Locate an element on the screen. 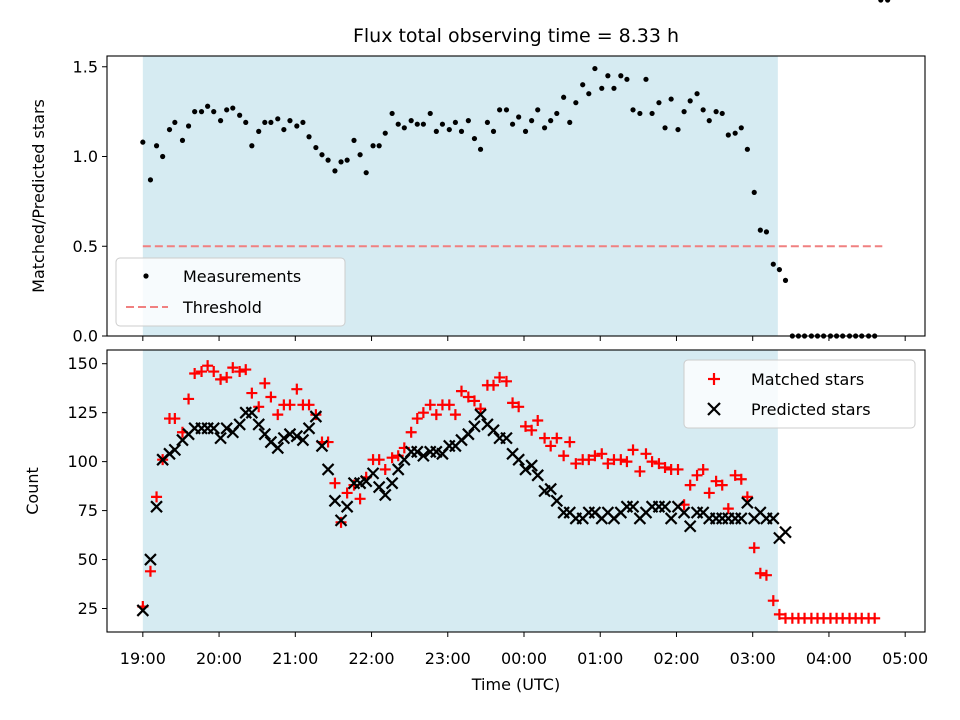  legend-measurements-label: Measurements is located at coordinates (242, 276).